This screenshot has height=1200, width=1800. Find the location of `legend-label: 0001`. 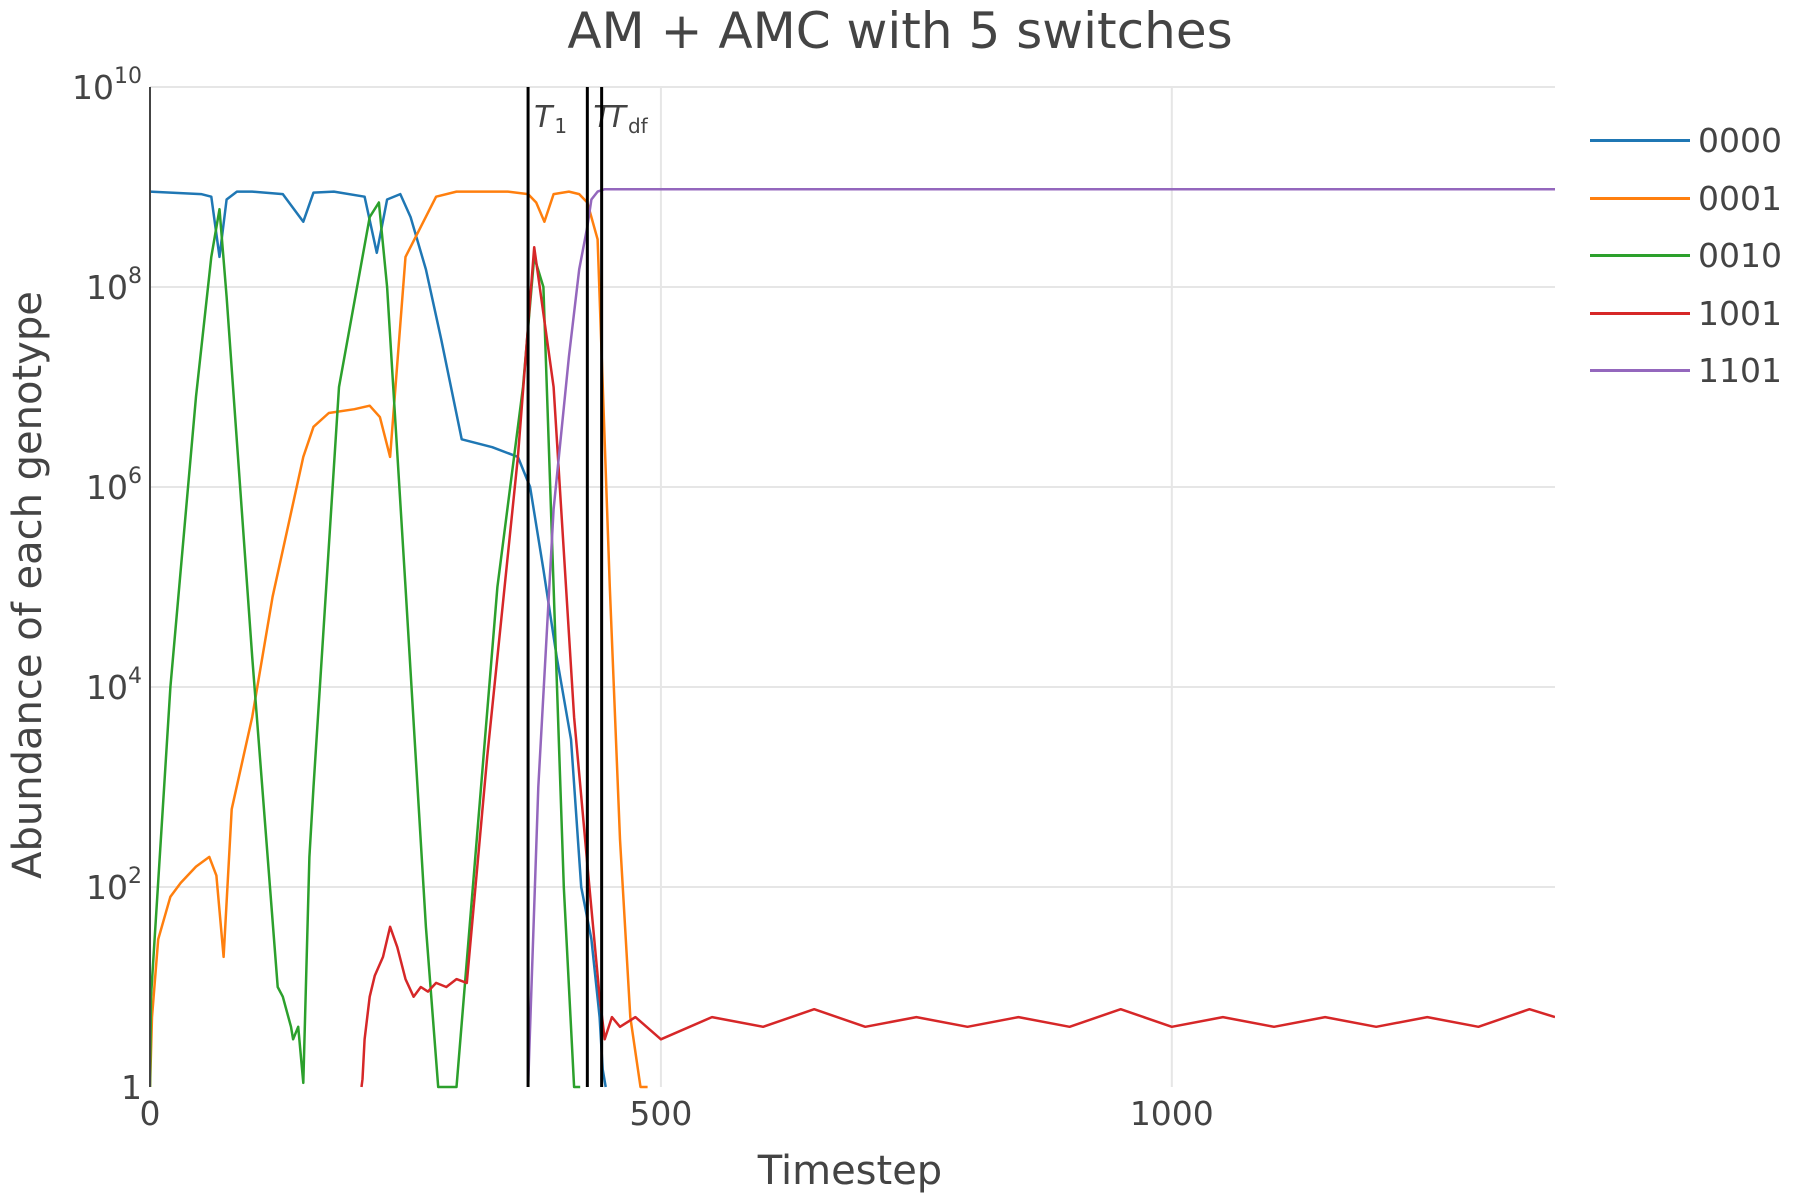

legend-label: 0001 is located at coordinates (1740, 198).